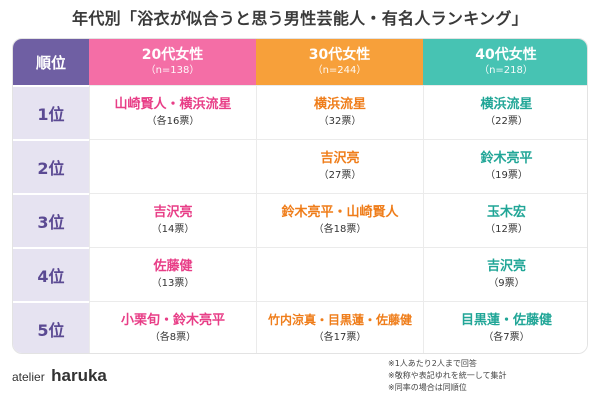  I want to click on table-cell: 吉沢亮 （9票）, so click(505, 274).